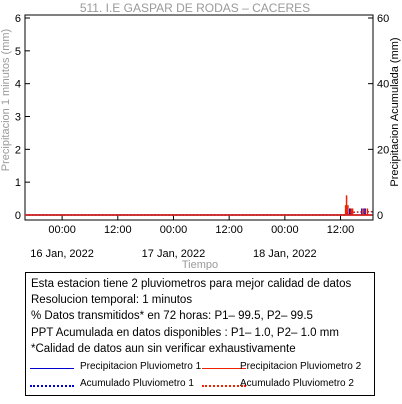  Describe the element at coordinates (52, 368) in the screenshot. I see `legend-swatch-p1` at that location.